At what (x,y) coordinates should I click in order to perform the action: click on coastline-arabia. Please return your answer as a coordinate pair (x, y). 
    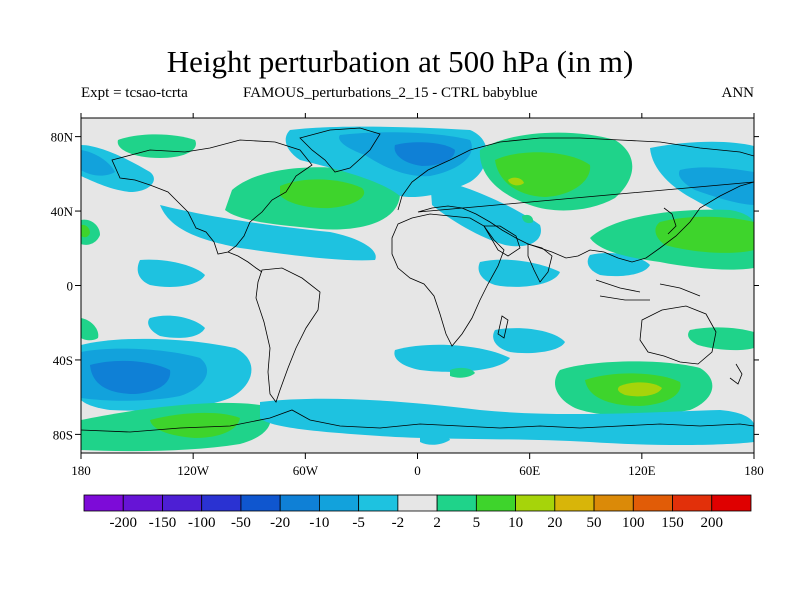
    Looking at the image, I should click on (502, 241).